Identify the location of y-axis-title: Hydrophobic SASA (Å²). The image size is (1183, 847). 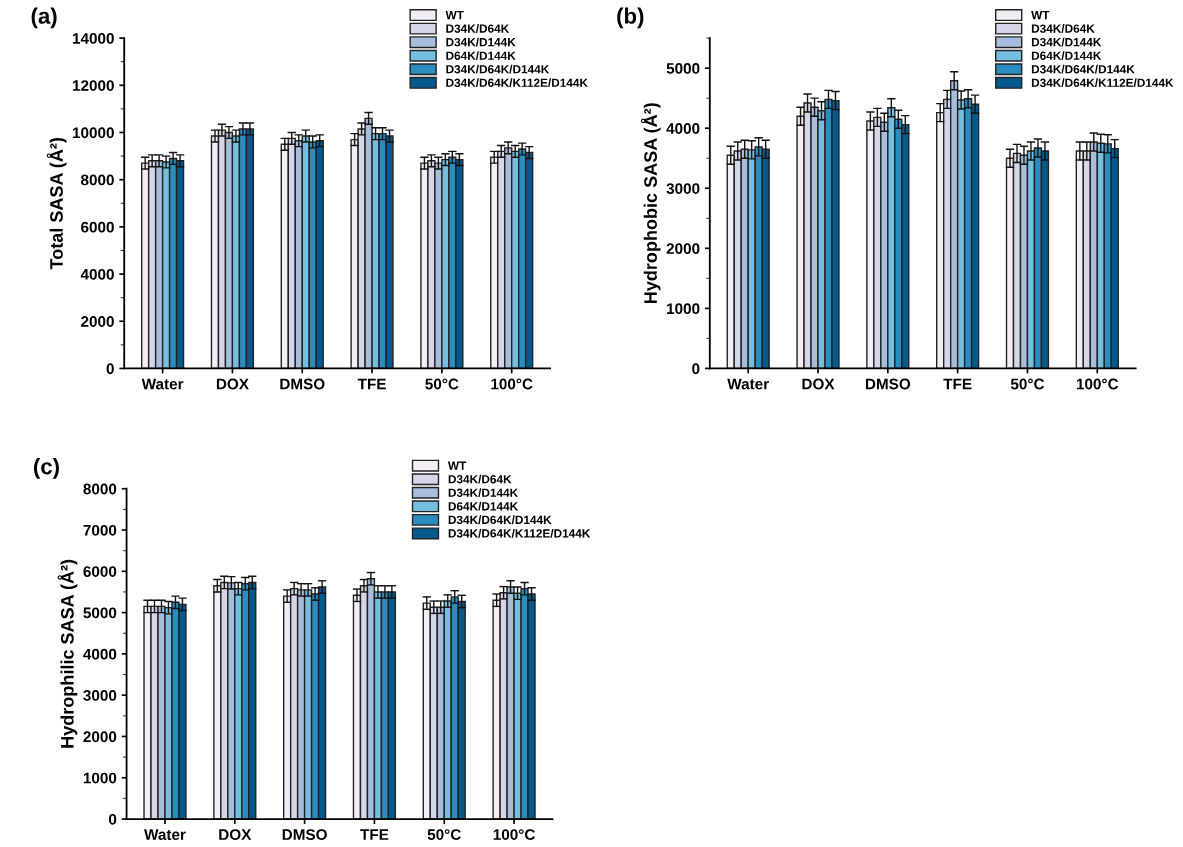
(650, 203).